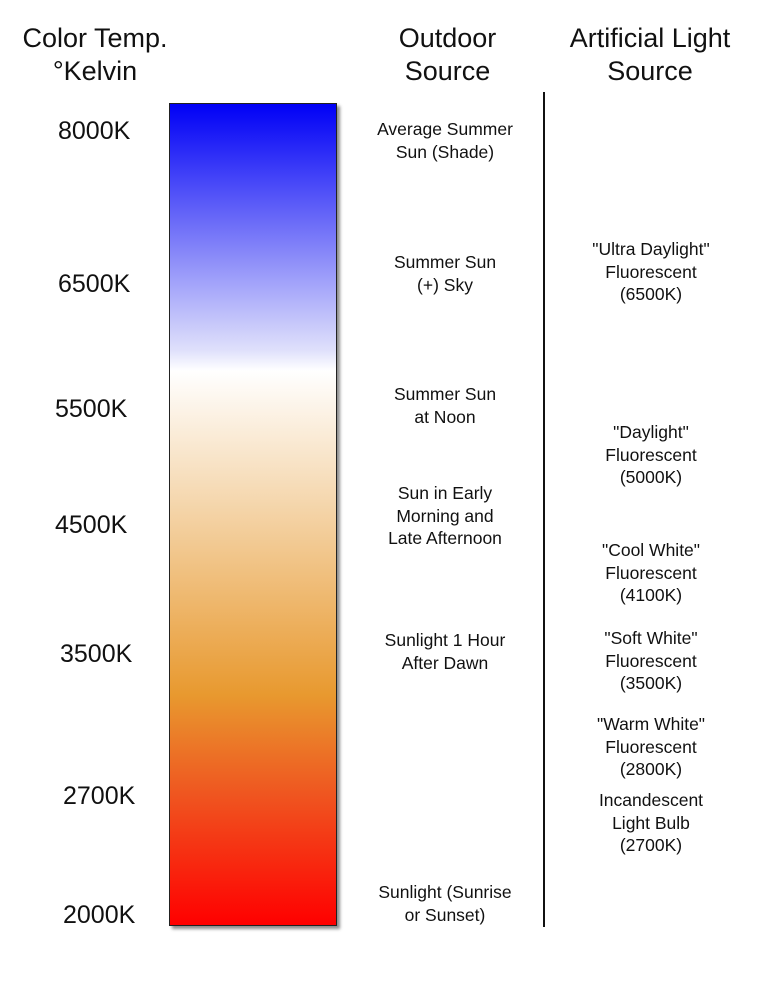  Describe the element at coordinates (94, 284) in the screenshot. I see `kelvin-label: 6500K` at that location.